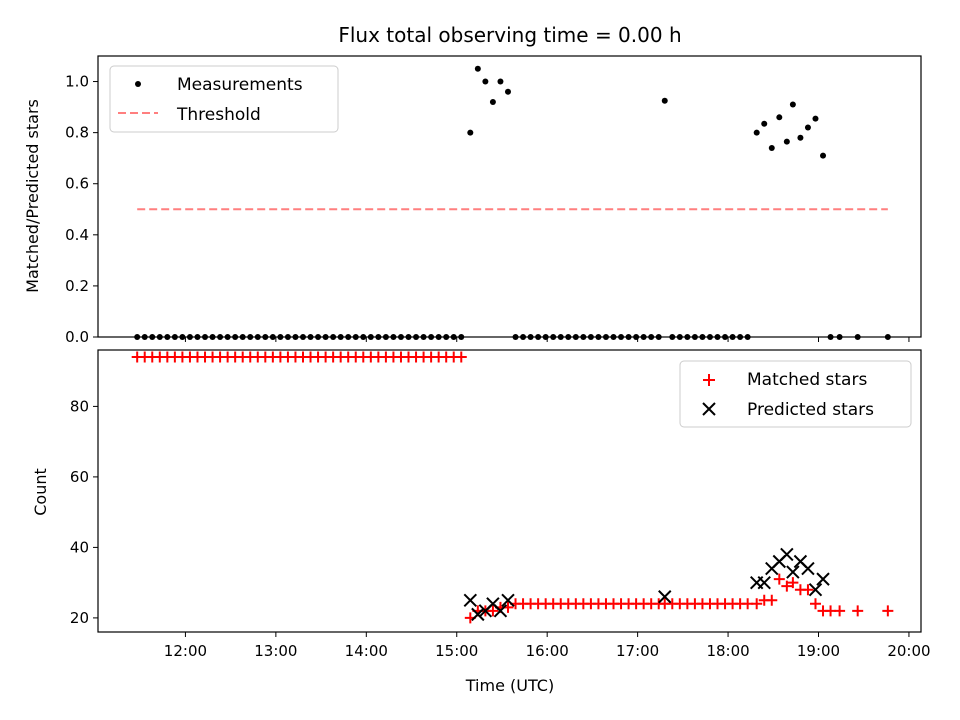 This screenshot has height=720, width=960. What do you see at coordinates (637, 651) in the screenshot?
I see `x-tick-label: 17:00` at bounding box center [637, 651].